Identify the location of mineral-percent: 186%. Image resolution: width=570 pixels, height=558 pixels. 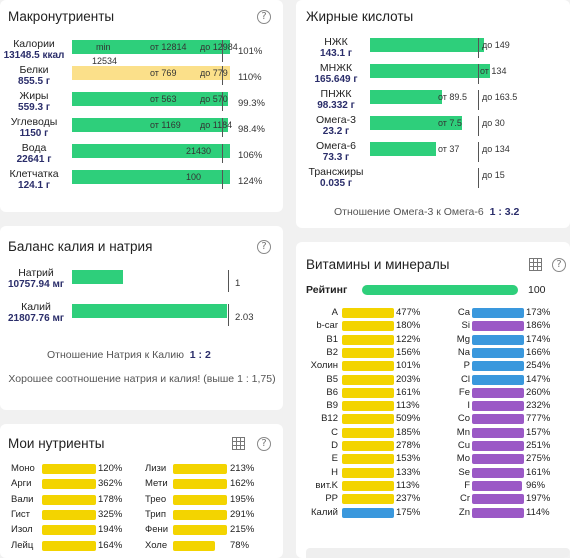
(538, 326).